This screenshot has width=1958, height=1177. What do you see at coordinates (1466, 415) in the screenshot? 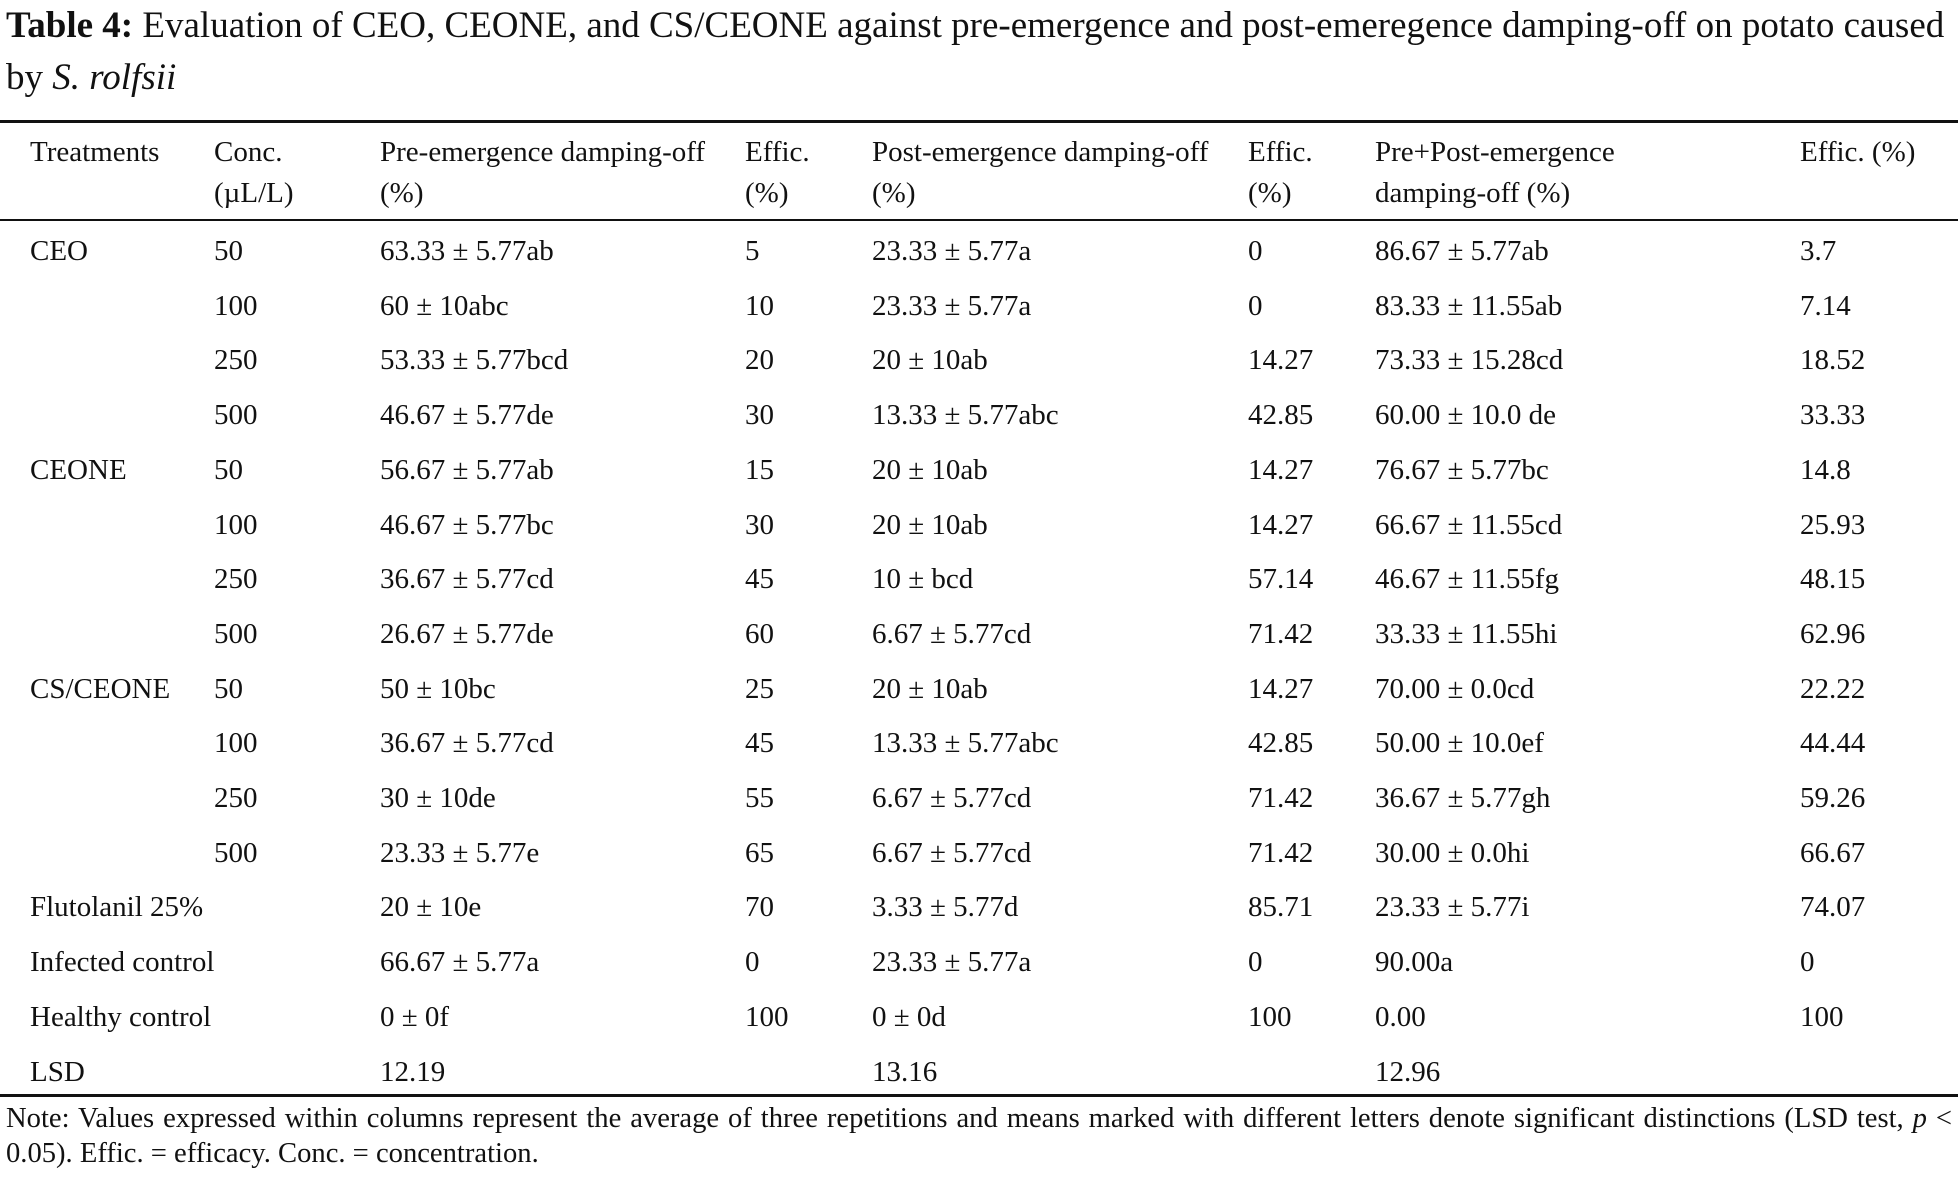
I see `cell-pre-post-emergence: 60.00 ± 10.0 de` at bounding box center [1466, 415].